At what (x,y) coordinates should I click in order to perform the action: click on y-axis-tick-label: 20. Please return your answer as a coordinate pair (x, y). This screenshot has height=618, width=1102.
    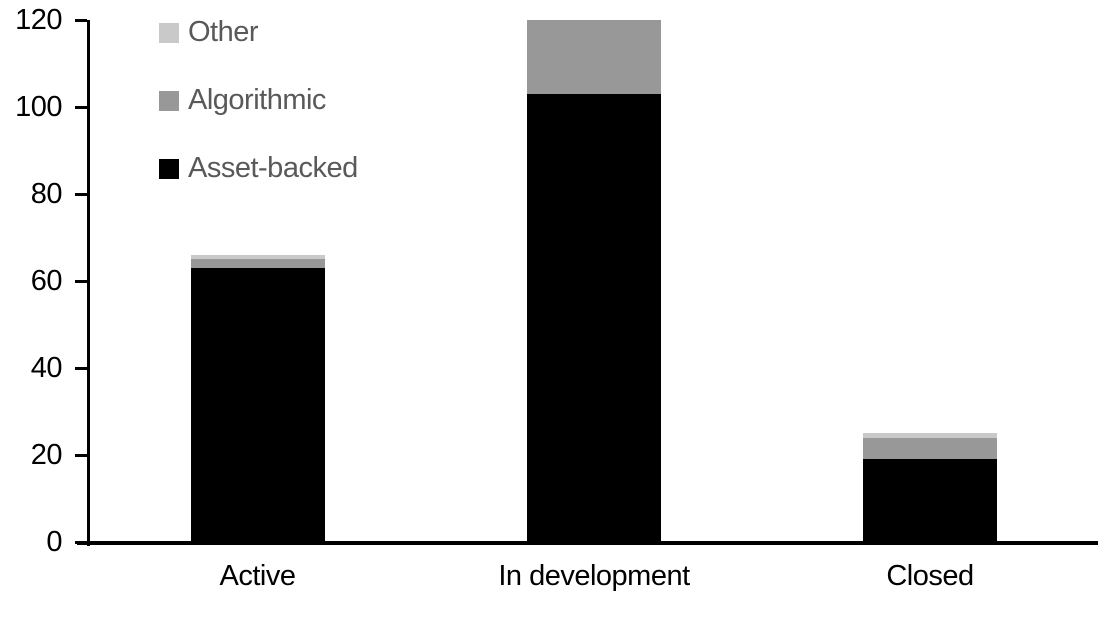
    Looking at the image, I should click on (46, 455).